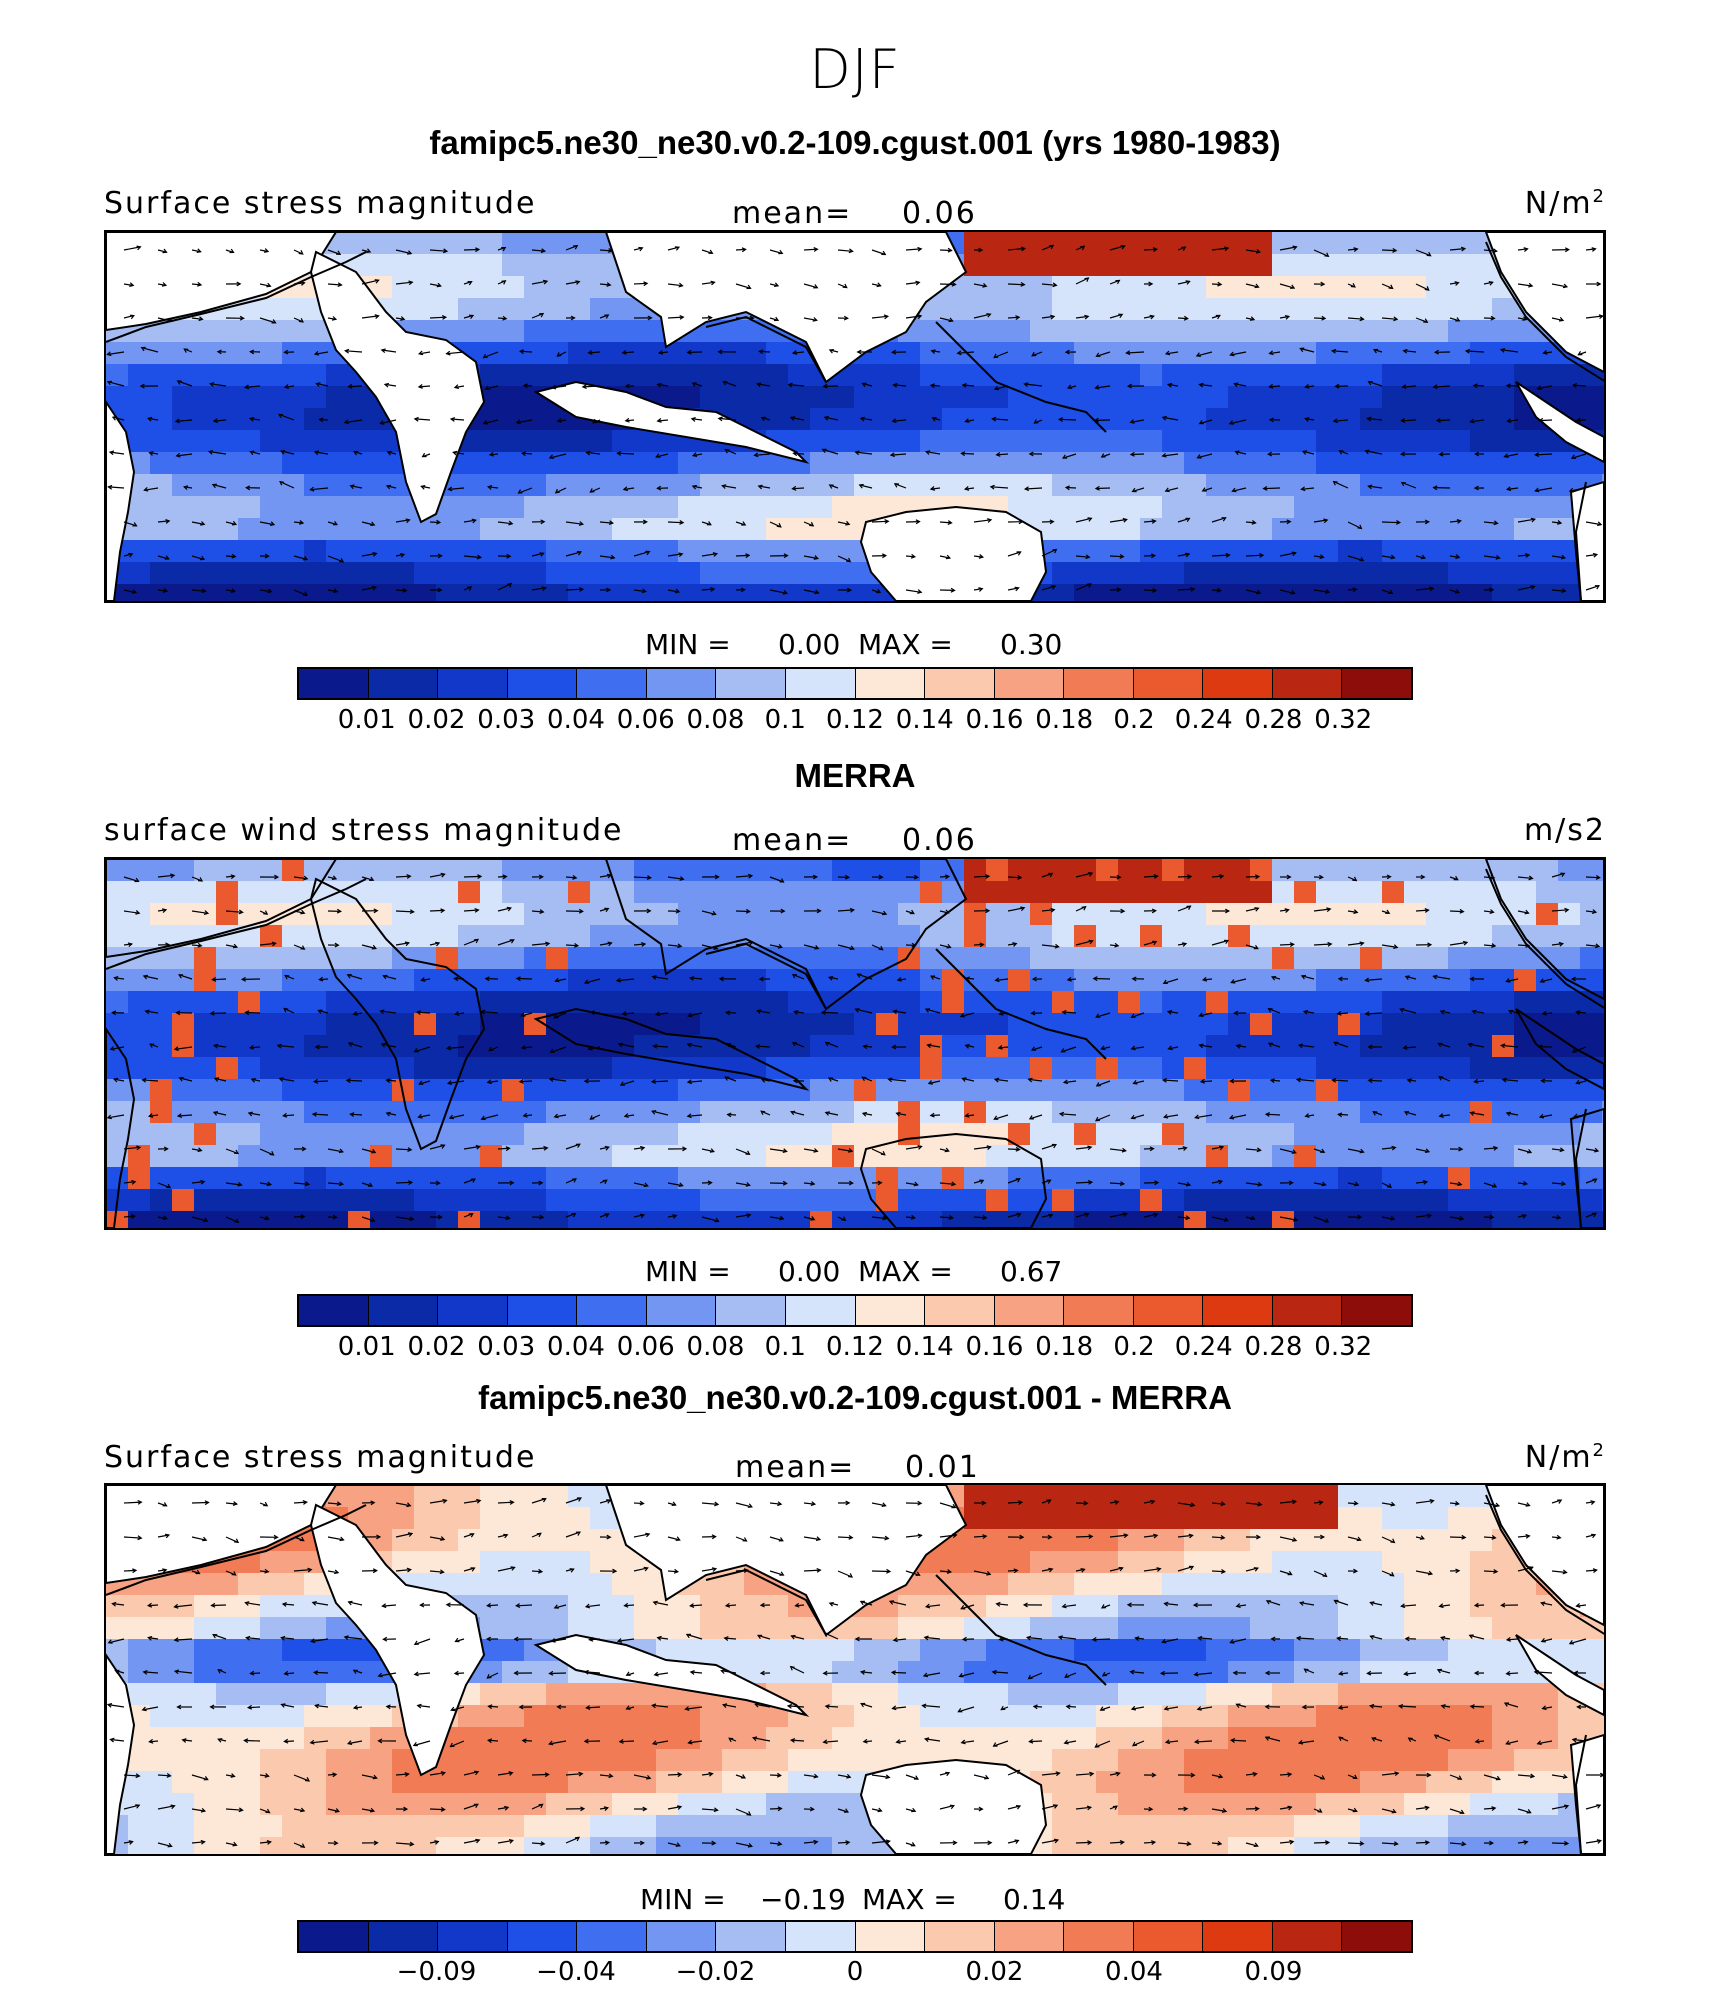 The width and height of the screenshot is (1710, 1989). I want to click on panel-1-max-value: 0.30, so click(1031, 644).